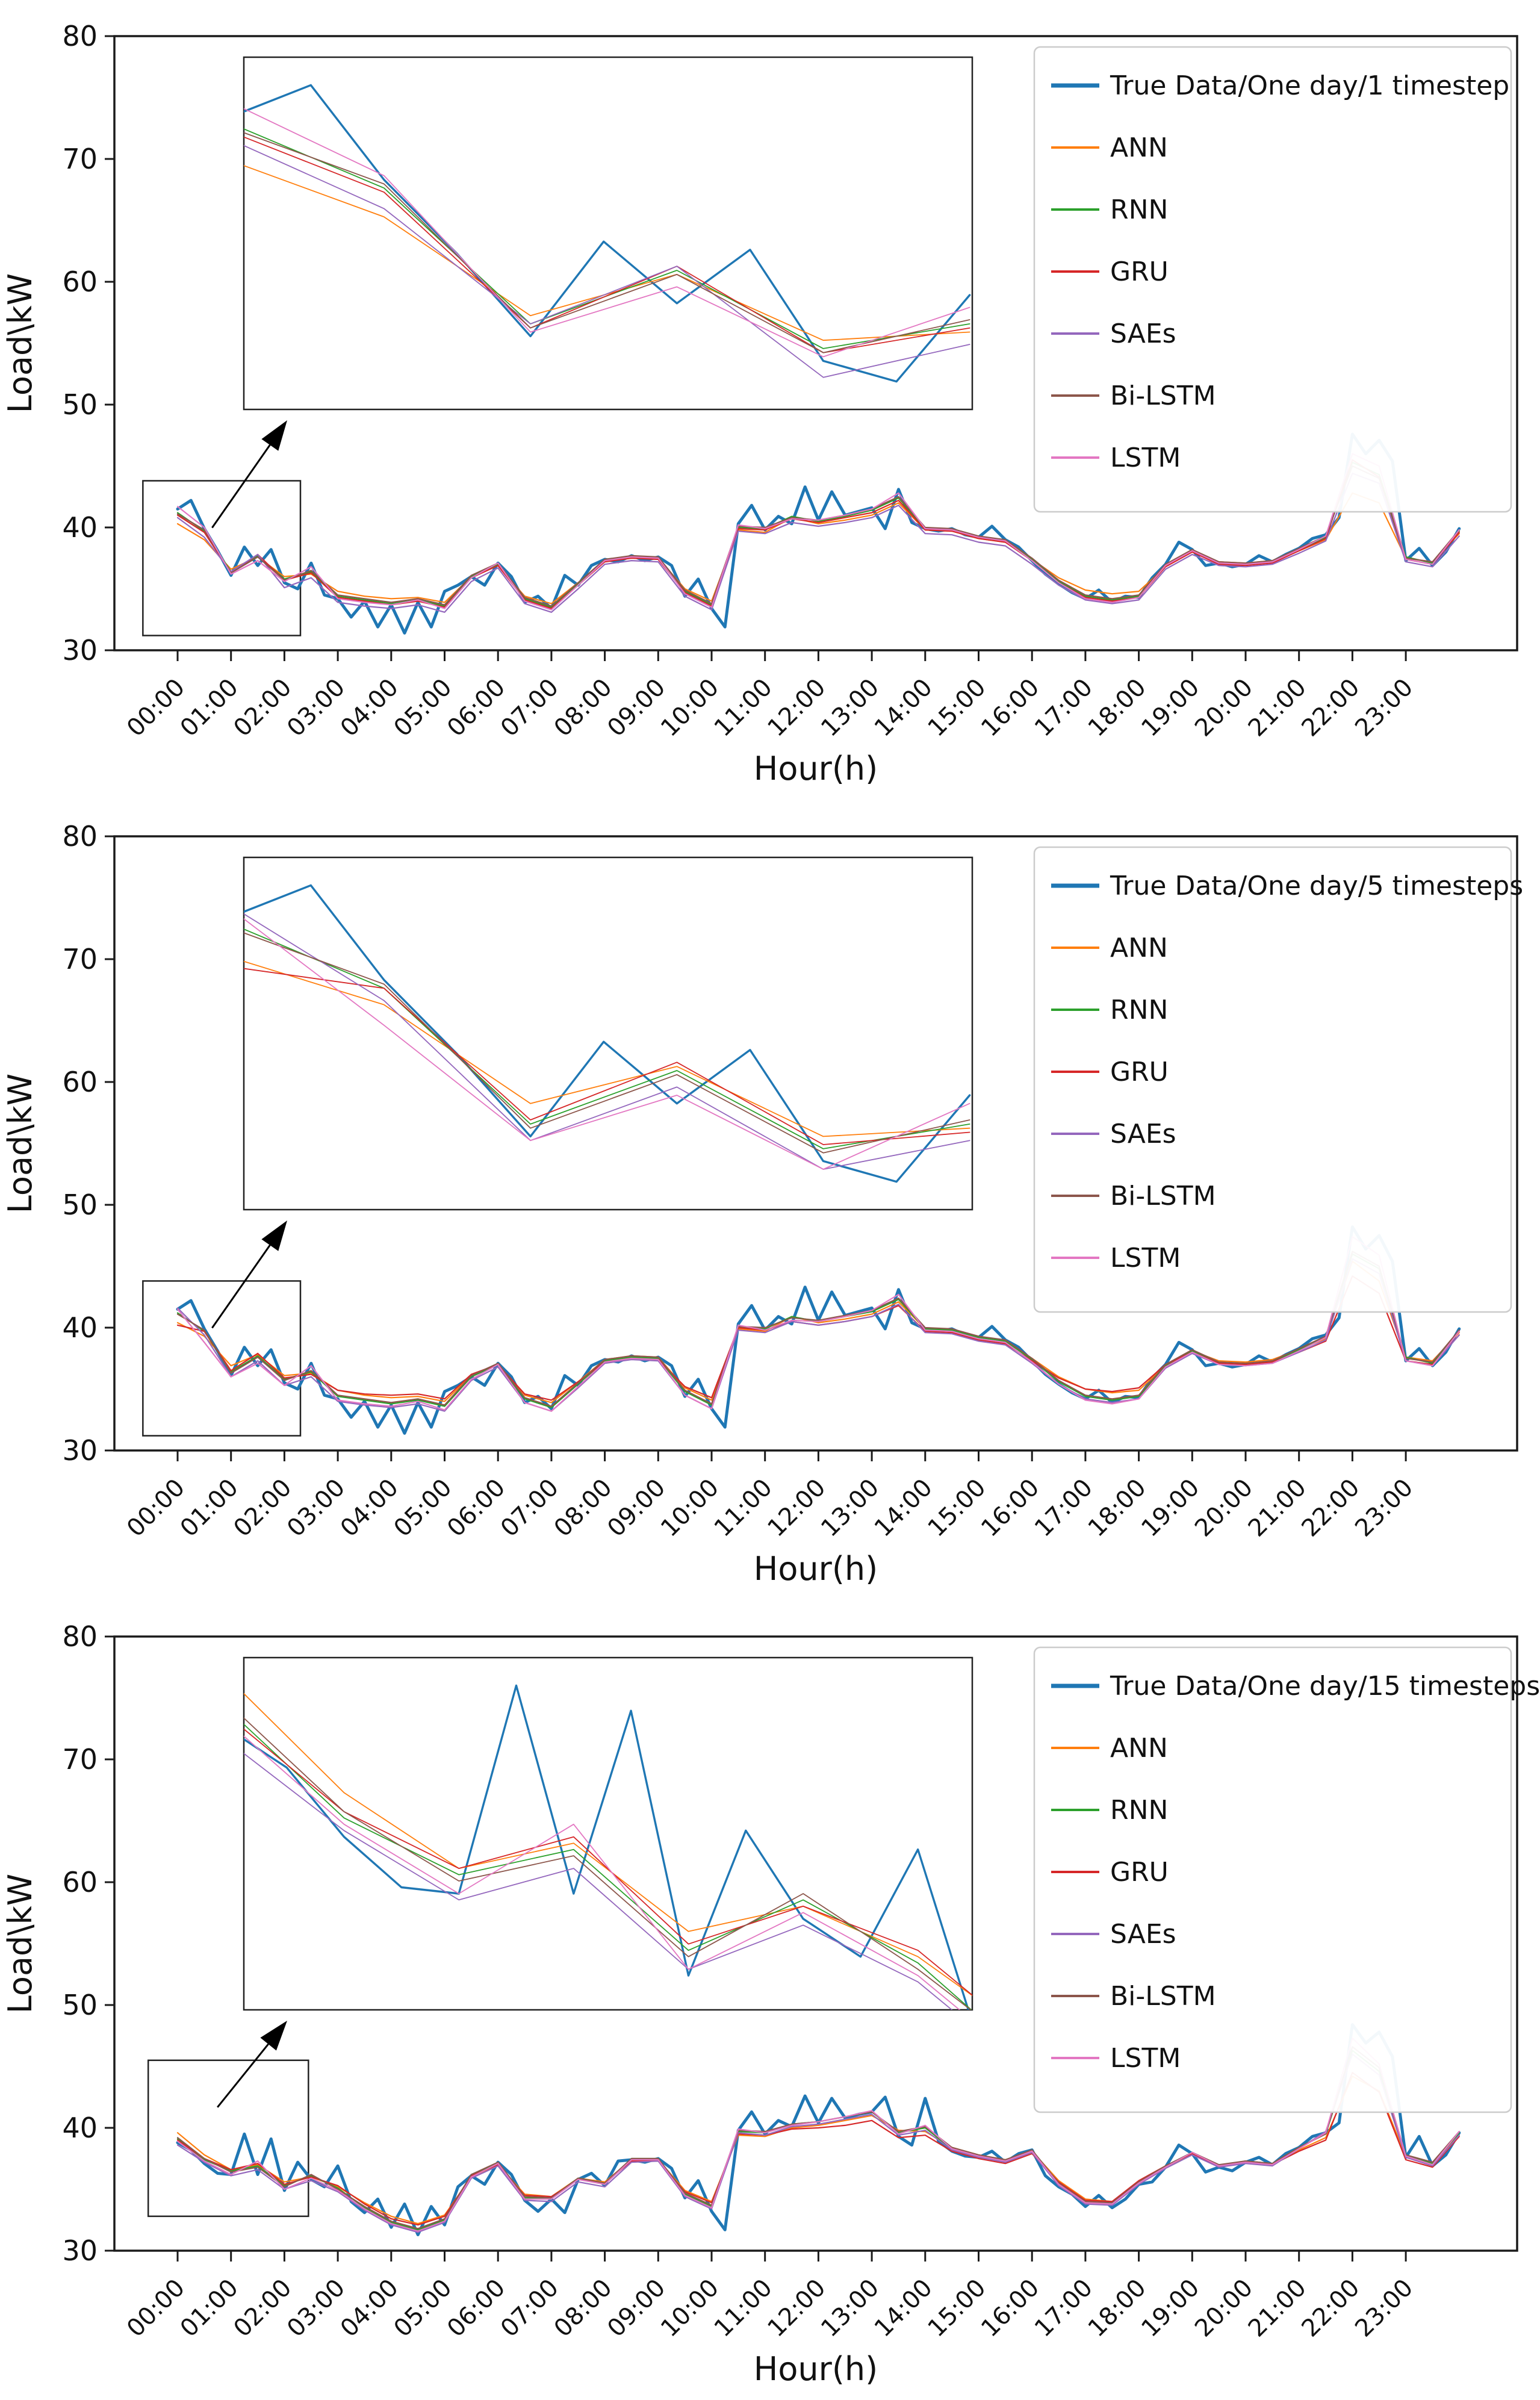 Image resolution: width=1540 pixels, height=2400 pixels. What do you see at coordinates (80, 1205) in the screenshot?
I see `y-tick-label: 50` at bounding box center [80, 1205].